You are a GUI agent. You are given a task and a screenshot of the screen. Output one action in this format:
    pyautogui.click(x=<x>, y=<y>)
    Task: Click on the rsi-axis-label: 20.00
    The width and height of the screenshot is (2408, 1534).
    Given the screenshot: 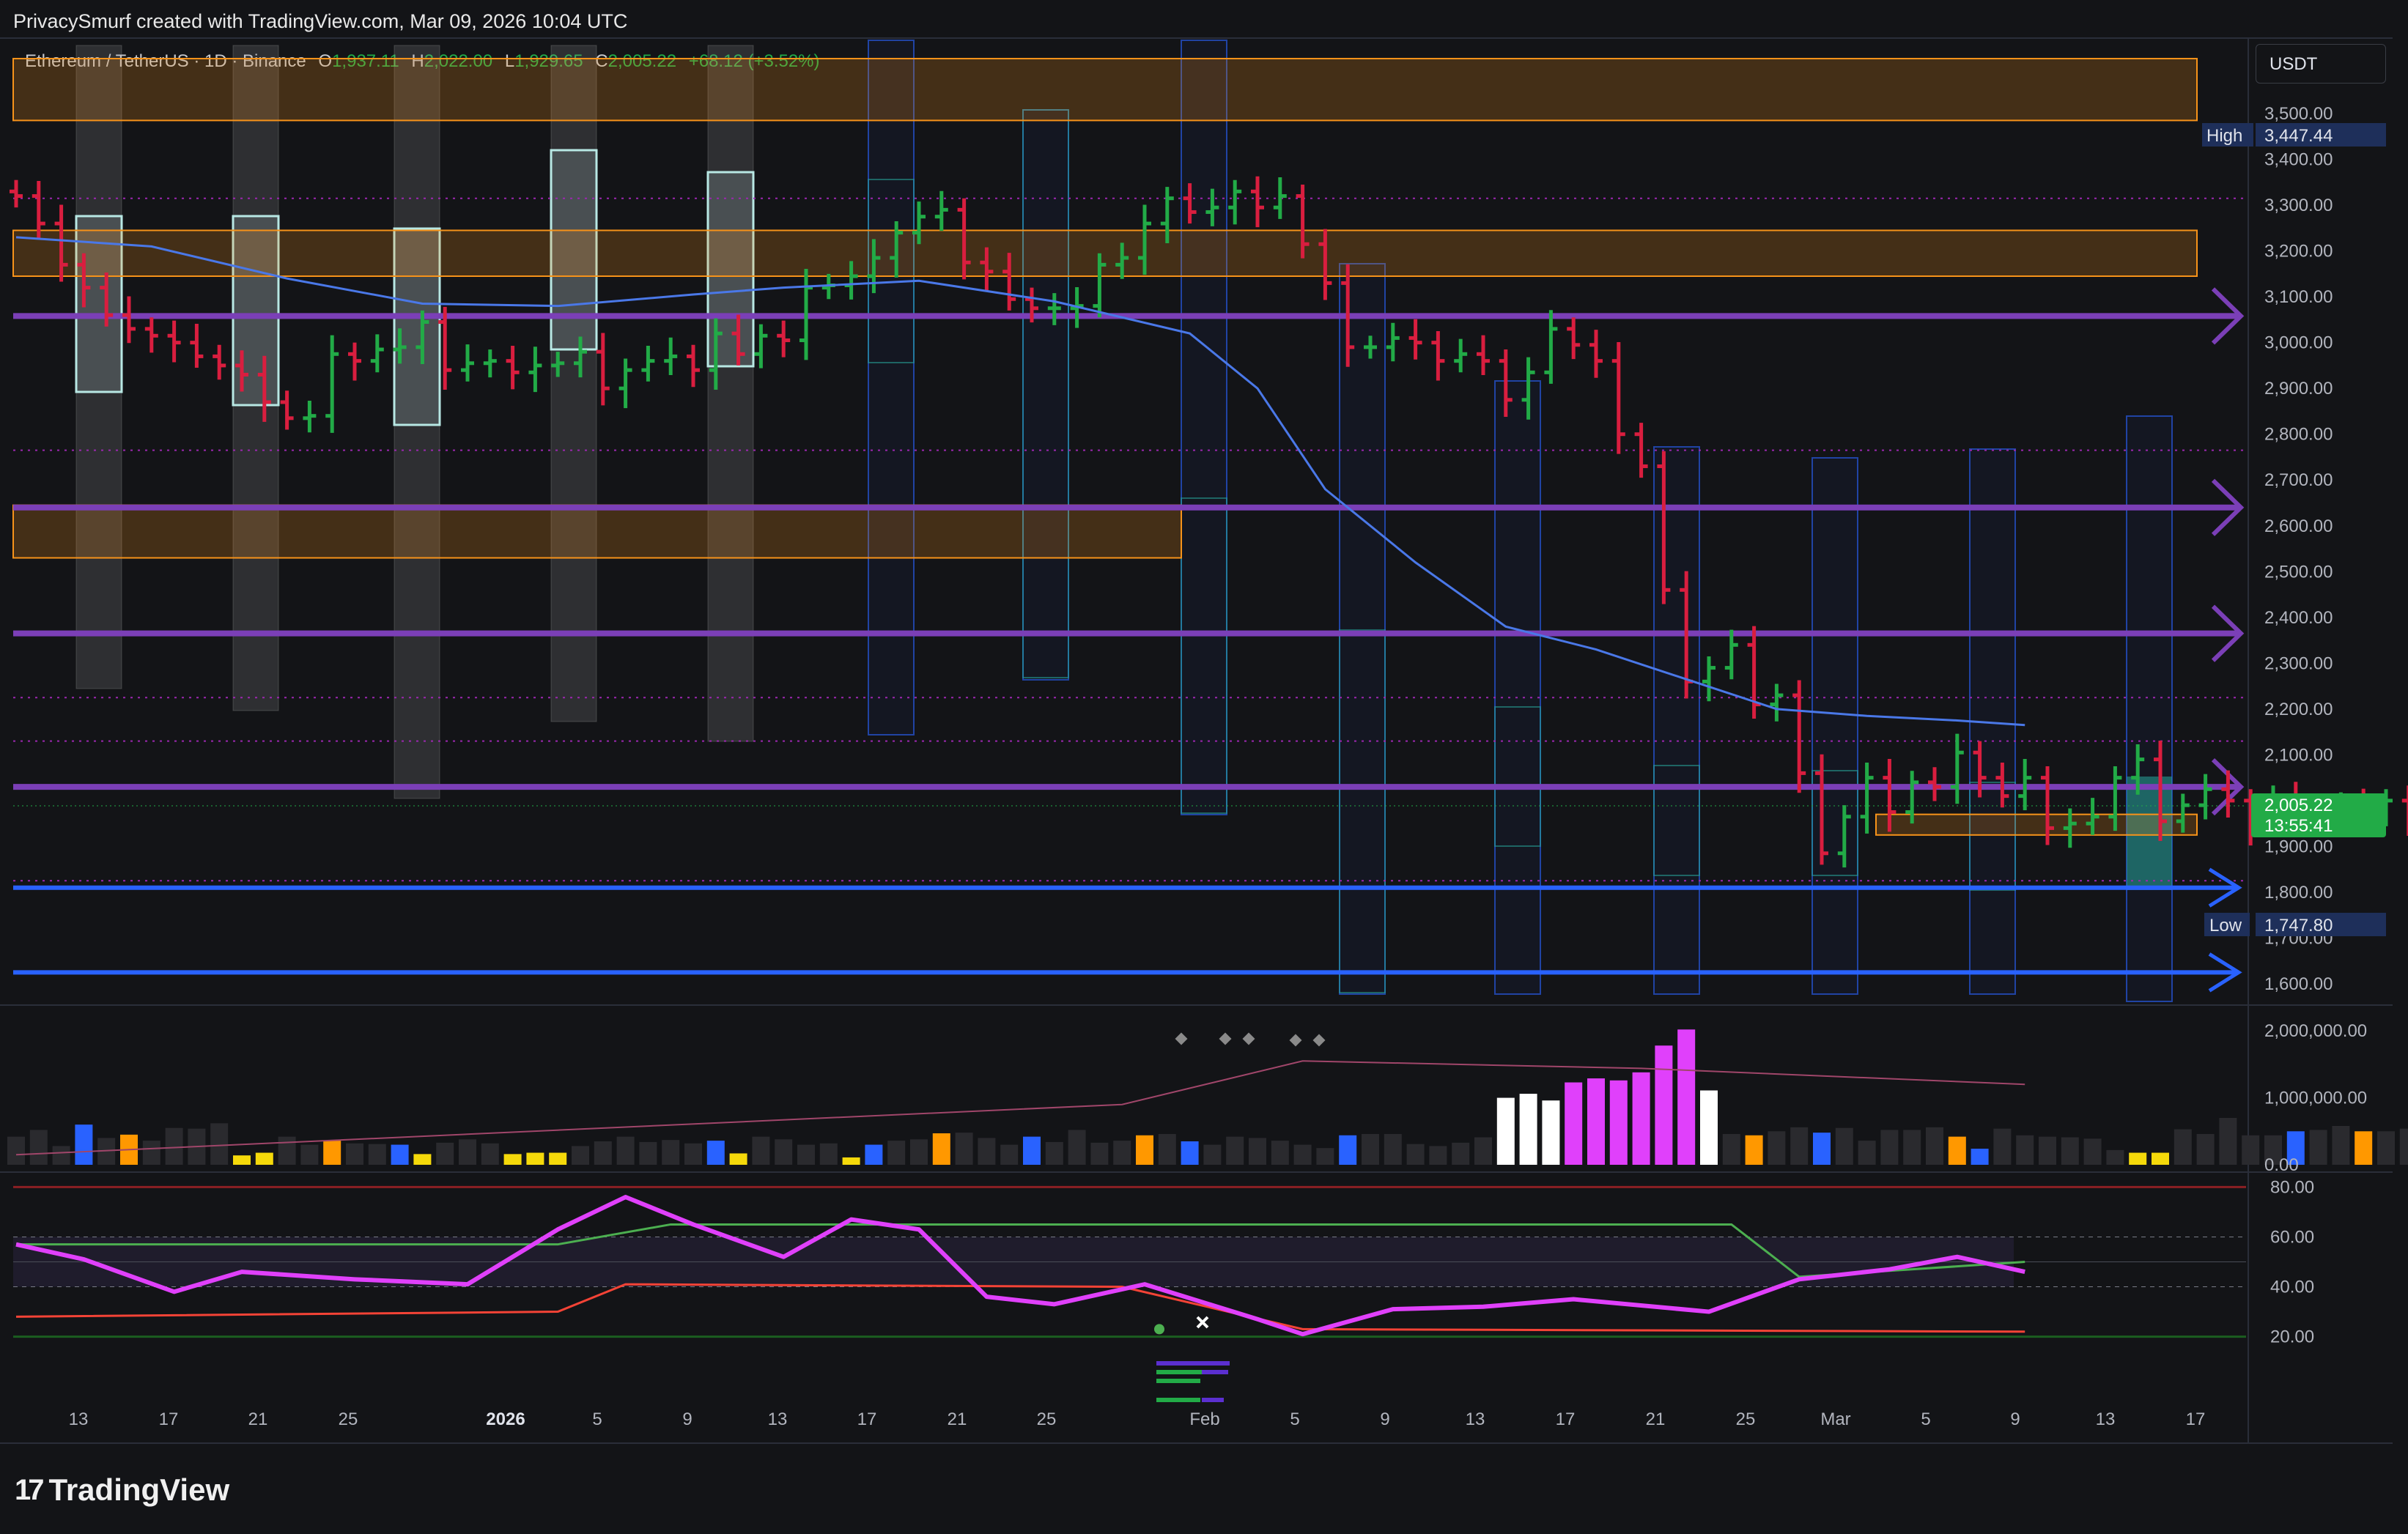 What is the action you would take?
    pyautogui.click(x=2292, y=1337)
    